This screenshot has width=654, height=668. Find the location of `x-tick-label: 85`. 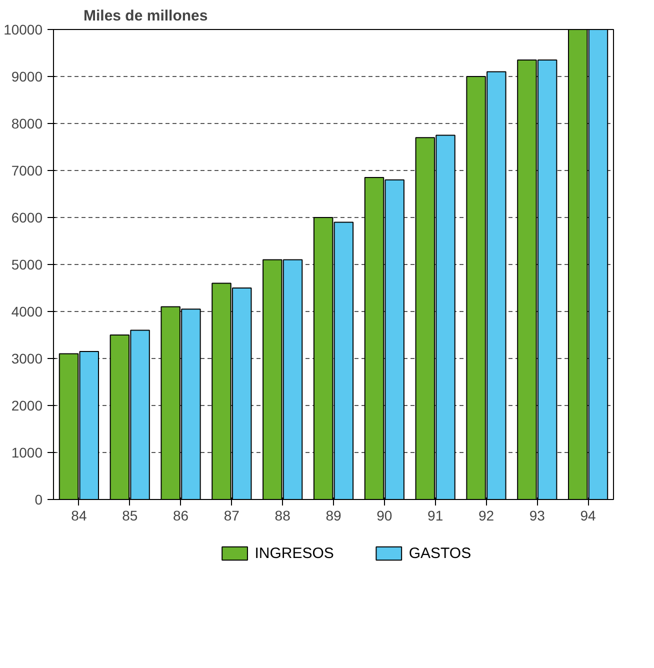

x-tick-label: 85 is located at coordinates (130, 516).